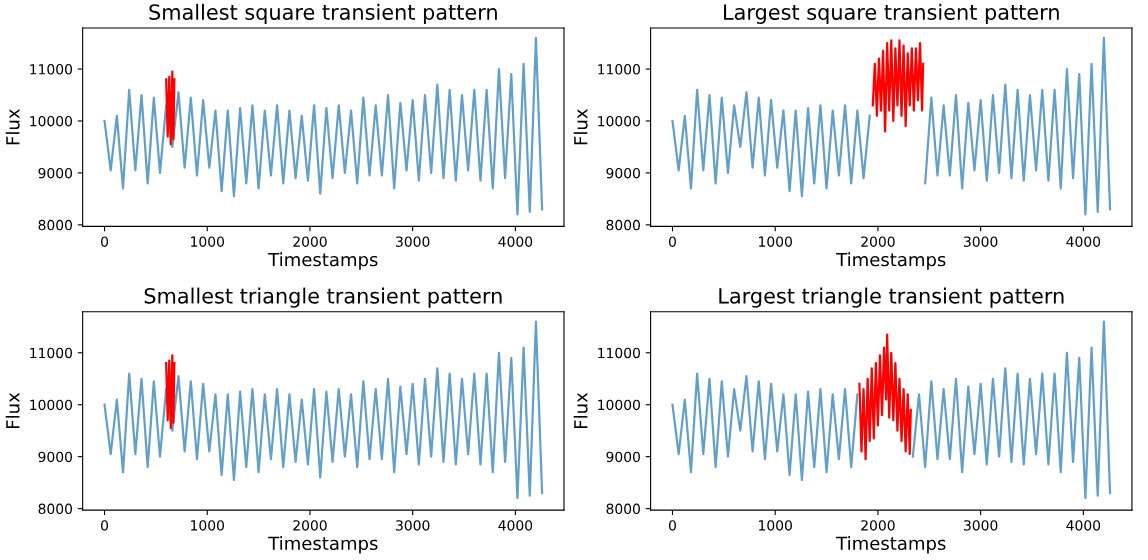  Describe the element at coordinates (891, 297) in the screenshot. I see `chart-title: Largest triangle transient pattern` at that location.